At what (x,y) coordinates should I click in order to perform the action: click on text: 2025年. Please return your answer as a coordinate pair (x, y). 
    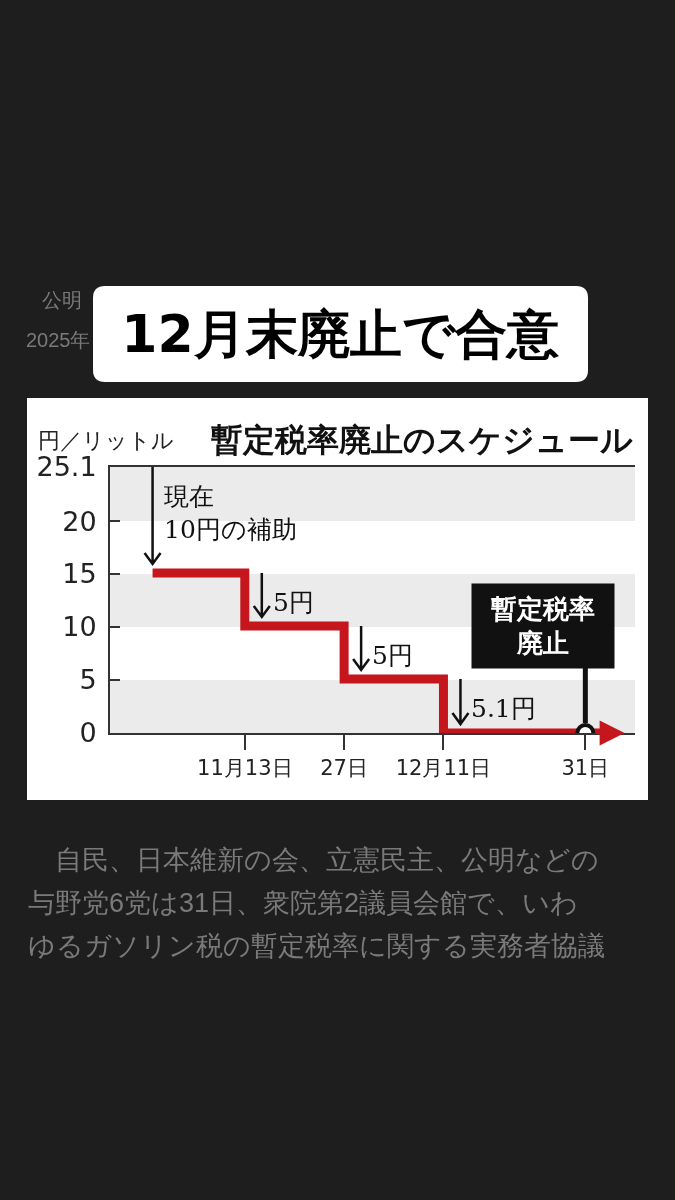
    Looking at the image, I should click on (58, 340).